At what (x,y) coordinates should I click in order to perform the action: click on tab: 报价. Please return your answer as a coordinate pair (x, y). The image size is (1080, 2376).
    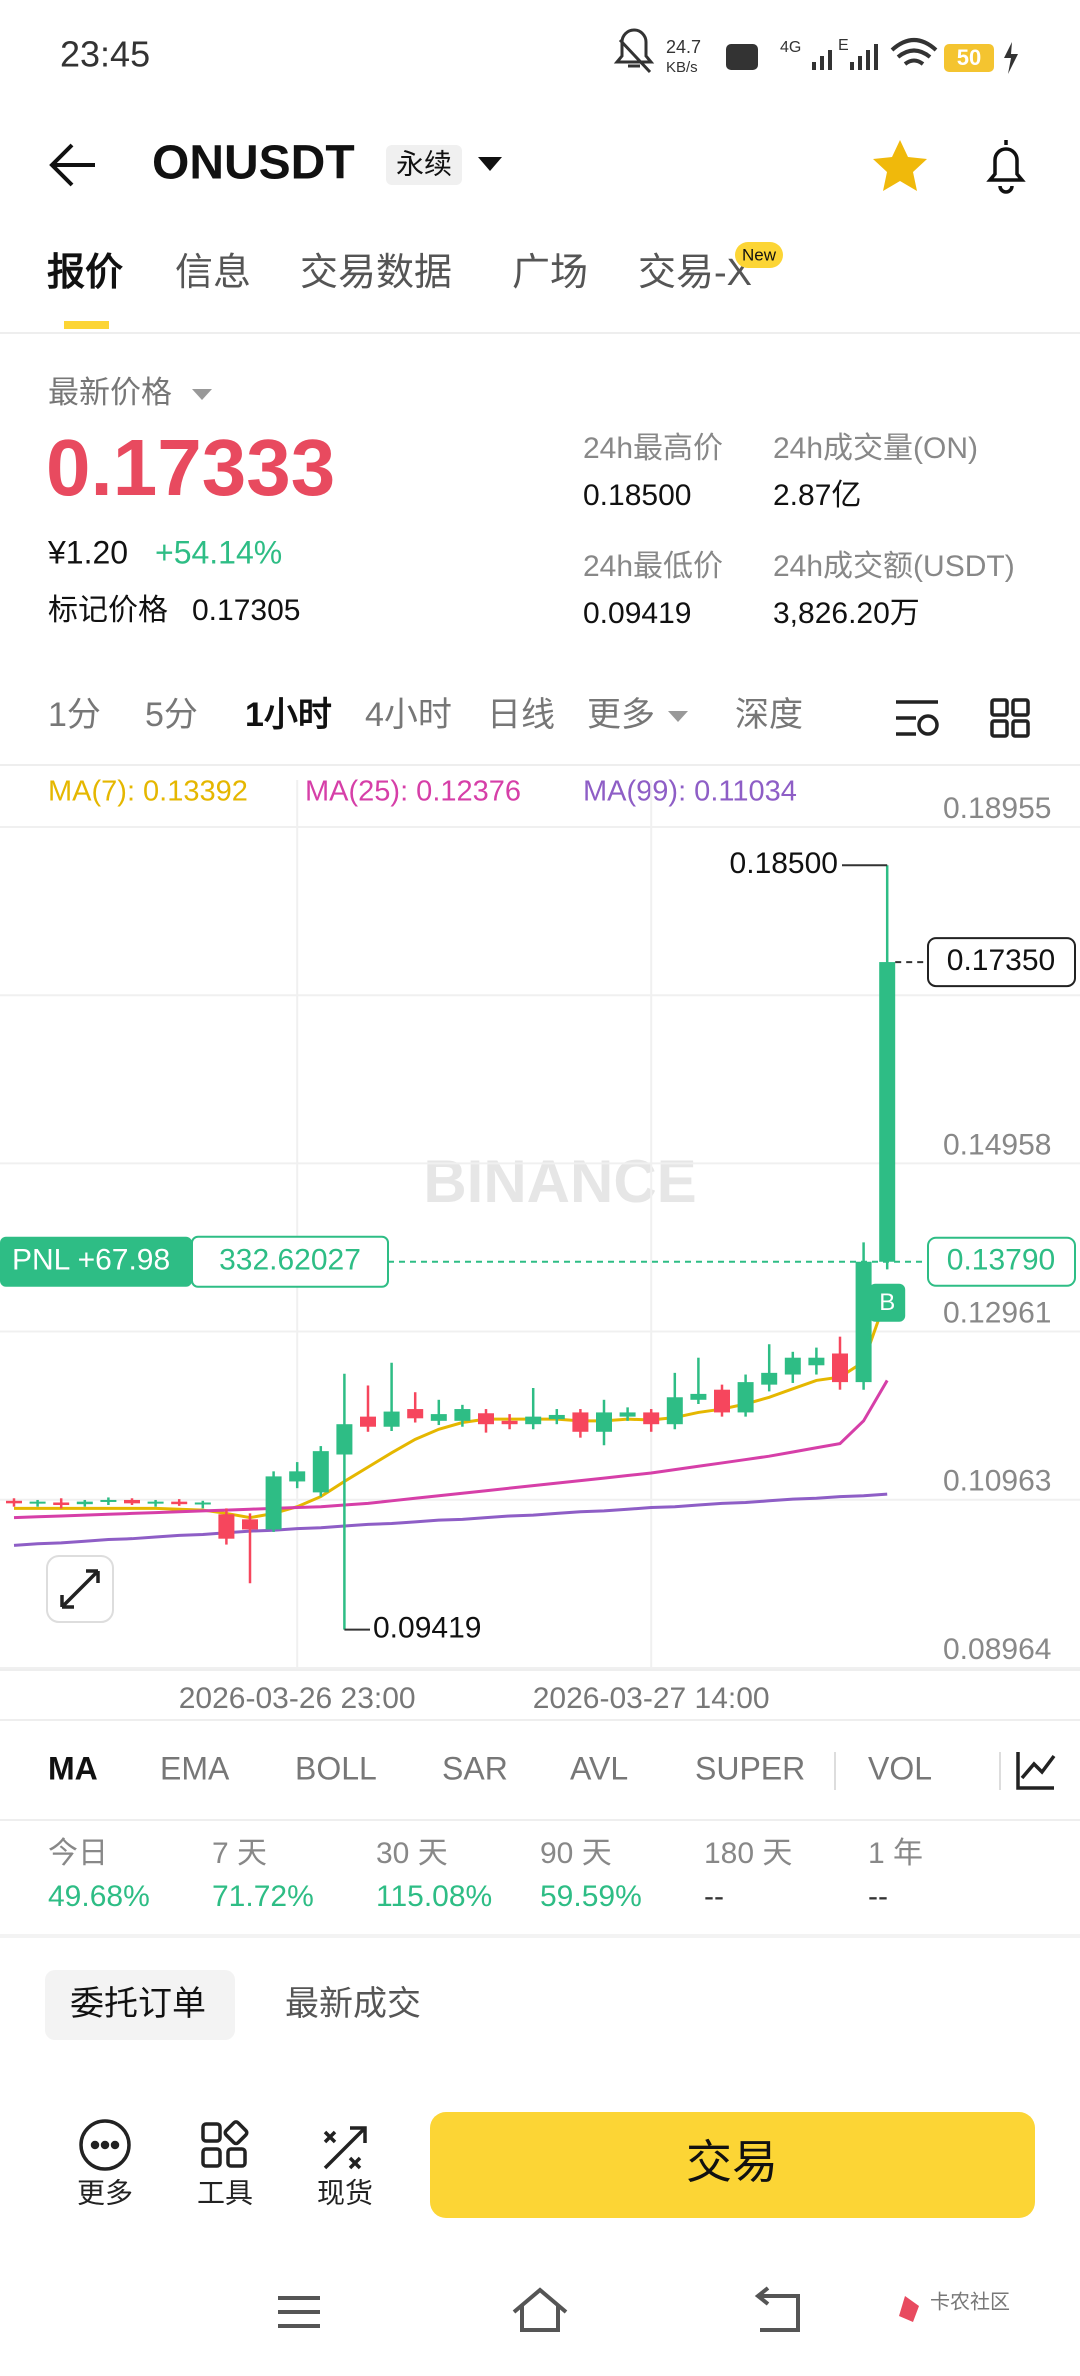
    Looking at the image, I should click on (85, 273).